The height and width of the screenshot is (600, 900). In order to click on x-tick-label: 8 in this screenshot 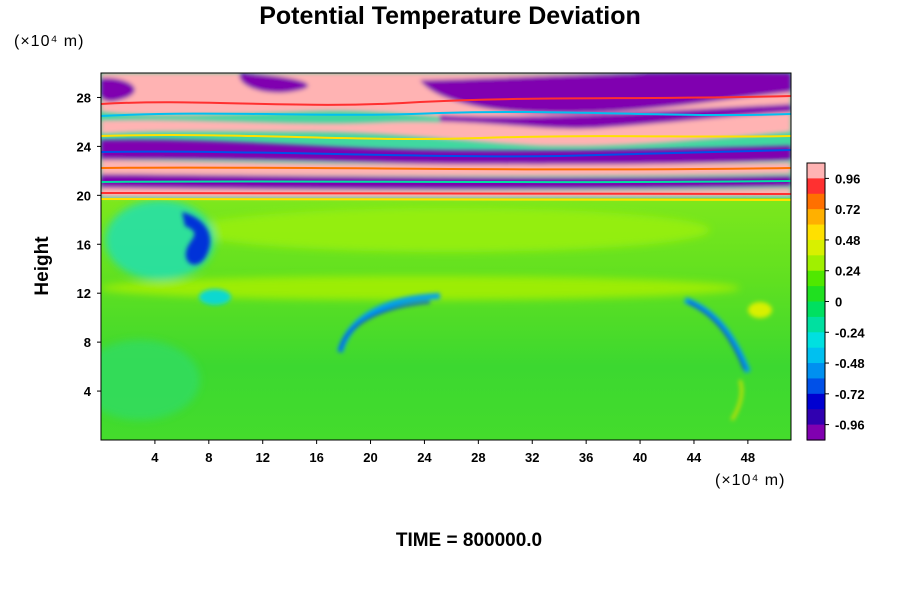, I will do `click(208, 457)`.